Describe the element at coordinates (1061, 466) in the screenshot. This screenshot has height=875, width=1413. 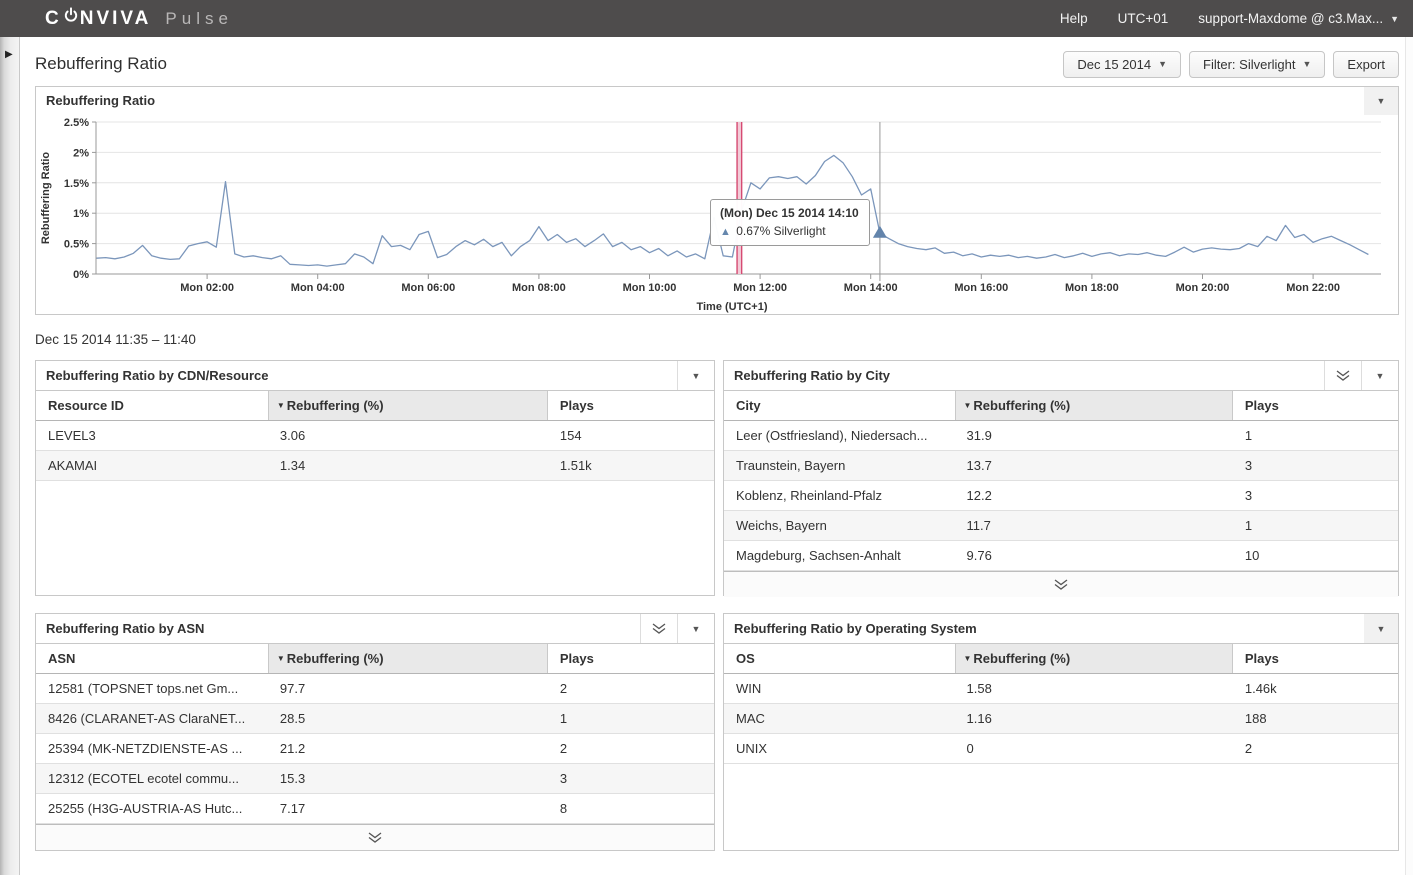
I see `table-row: Traunstein, Bayern 13.7 3` at that location.